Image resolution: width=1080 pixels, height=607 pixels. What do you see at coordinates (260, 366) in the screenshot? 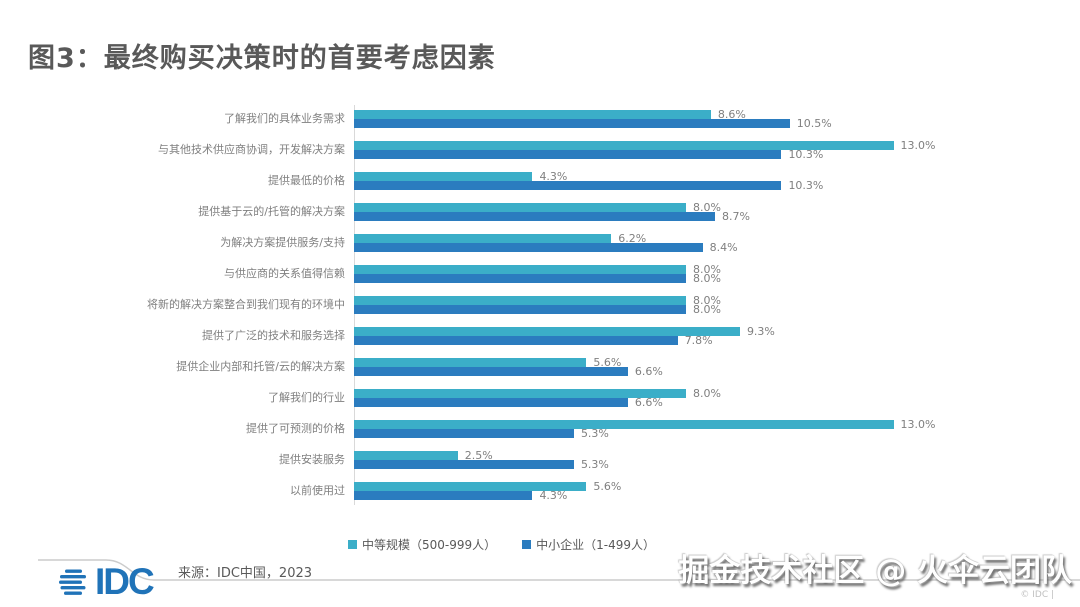
I see `category-label: 提供企业内部和托管/云的解决方案` at bounding box center [260, 366].